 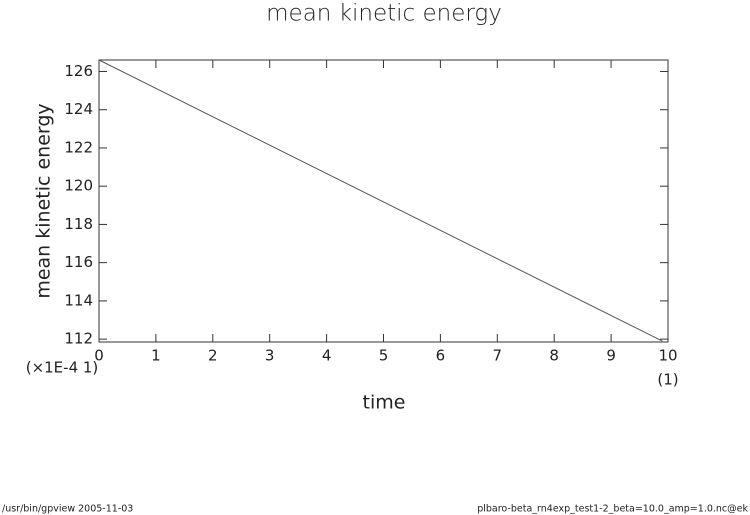 What do you see at coordinates (78, 186) in the screenshot?
I see `y-tick-label: 120` at bounding box center [78, 186].